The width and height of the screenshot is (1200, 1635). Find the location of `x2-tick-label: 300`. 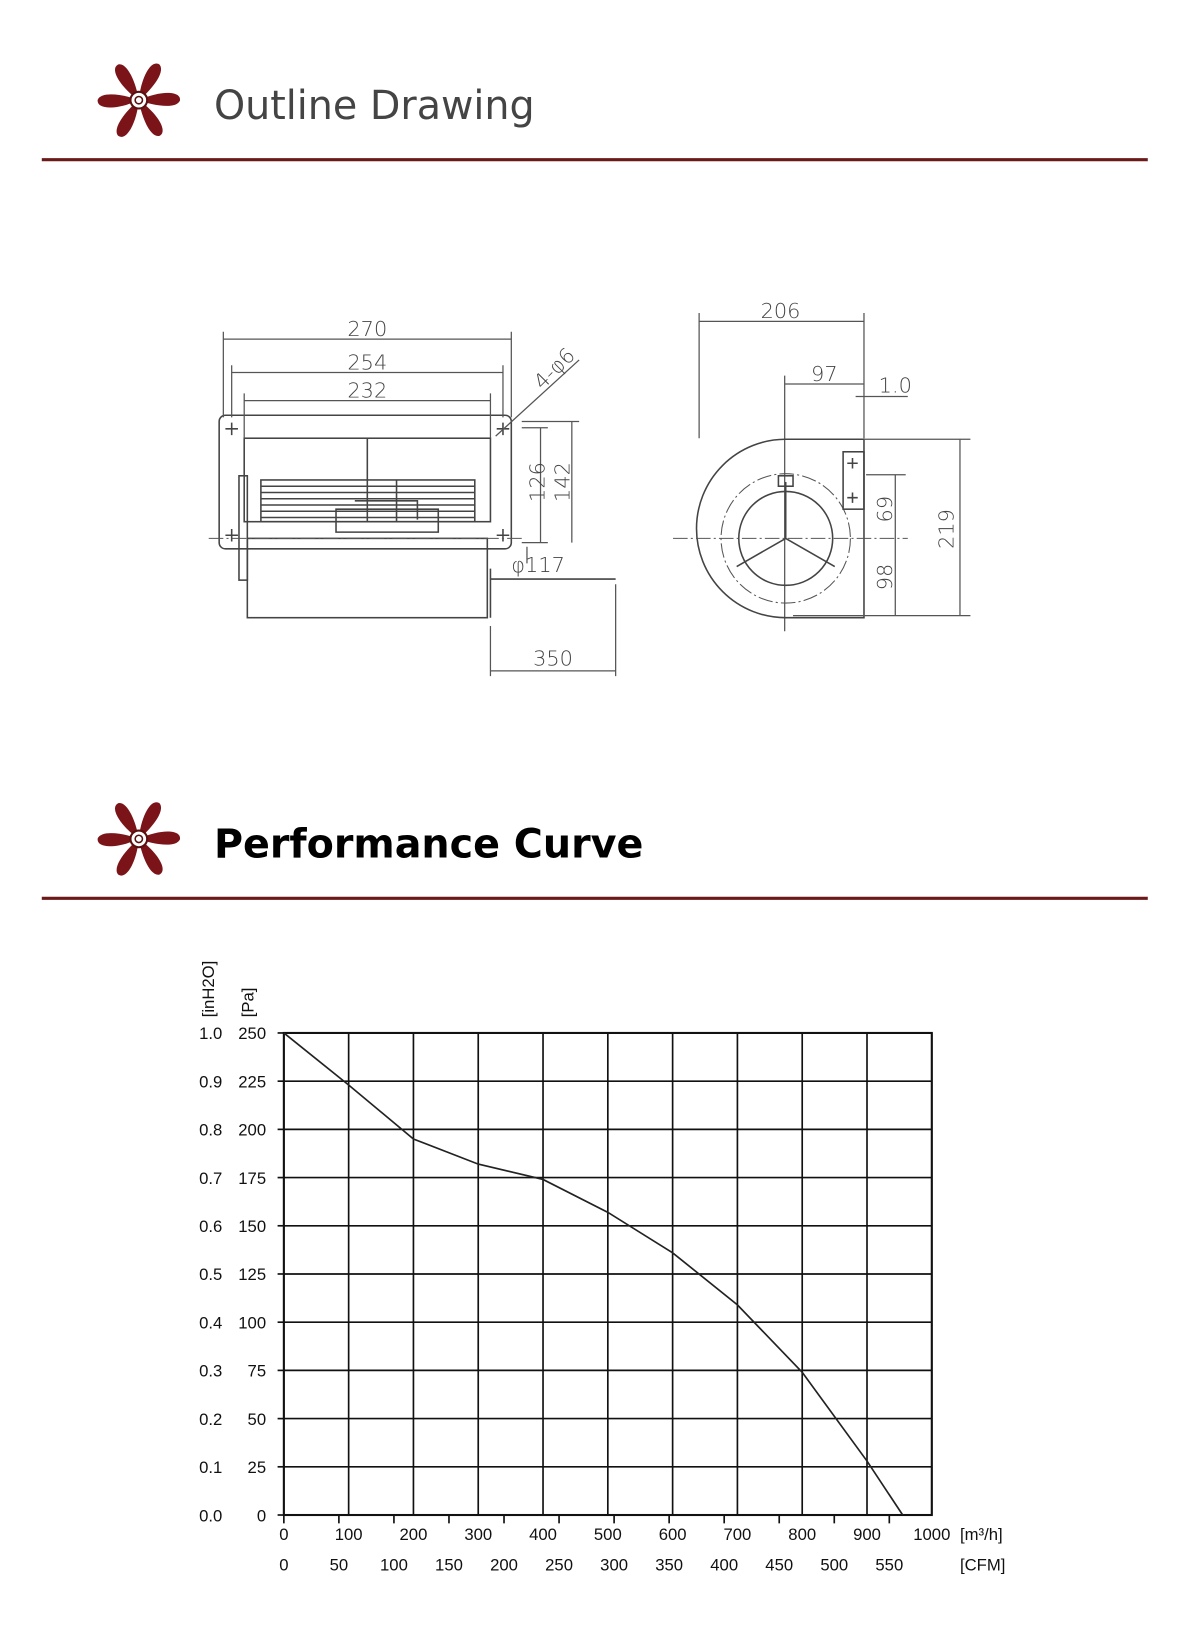

x2-tick-label: 300 is located at coordinates (614, 1564).